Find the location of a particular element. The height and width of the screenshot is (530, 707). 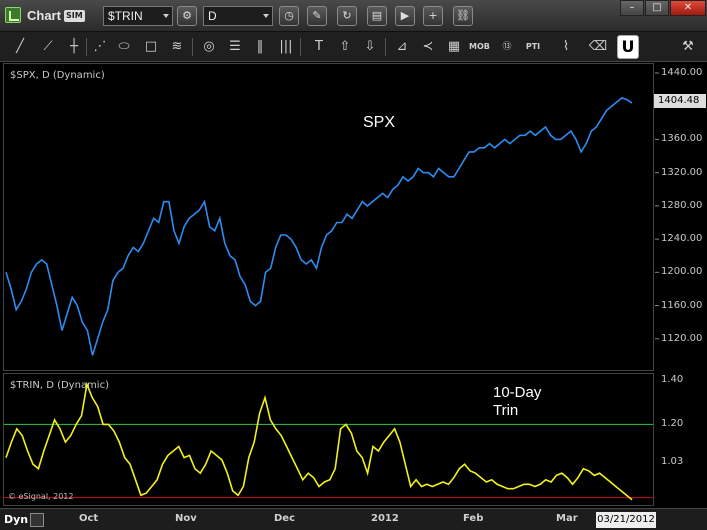

trin-pane-label: $TRIN, D (Dynamic) is located at coordinates (59, 385).